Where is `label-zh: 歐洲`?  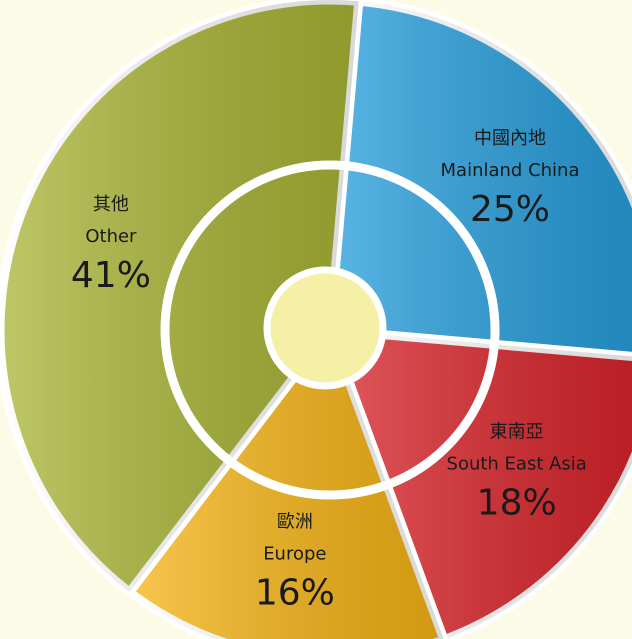
label-zh: 歐洲 is located at coordinates (295, 521).